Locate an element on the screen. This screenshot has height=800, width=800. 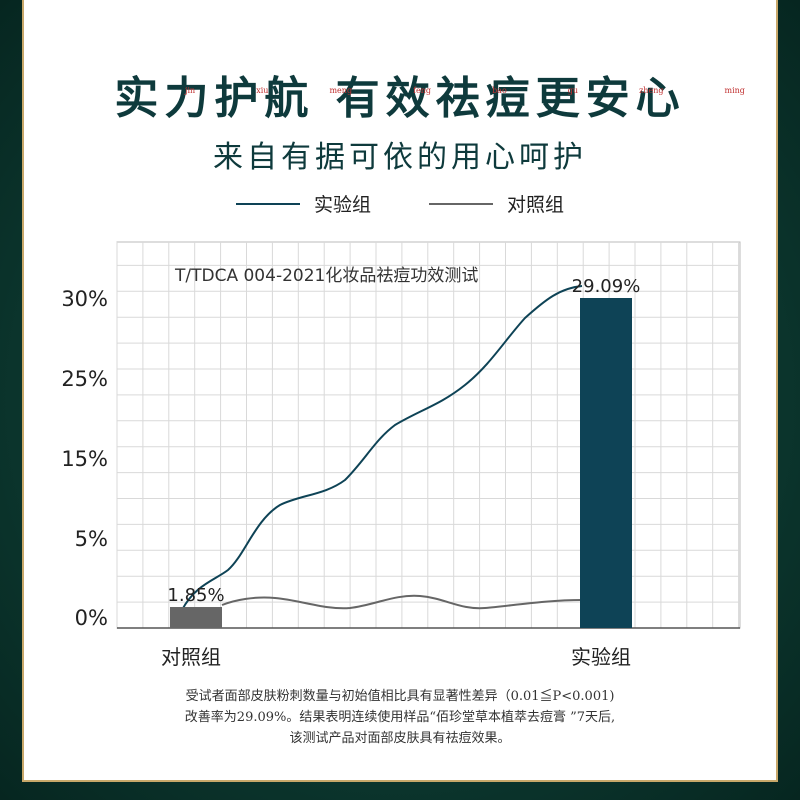
curve-control is located at coordinates (402, 602).